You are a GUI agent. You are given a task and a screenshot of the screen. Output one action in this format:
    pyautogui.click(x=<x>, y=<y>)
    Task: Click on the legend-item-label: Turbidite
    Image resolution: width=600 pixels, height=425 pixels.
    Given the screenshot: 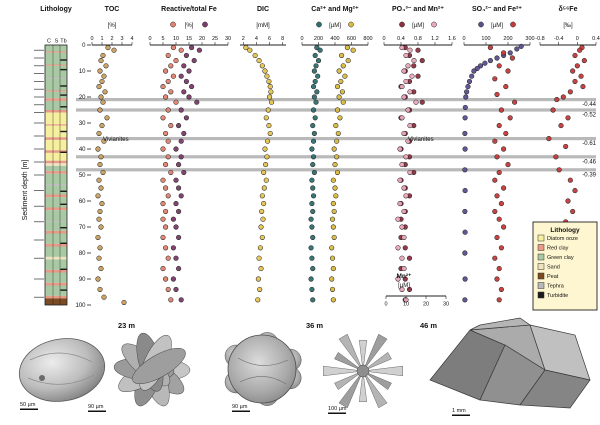 What is the action you would take?
    pyautogui.click(x=557, y=296)
    